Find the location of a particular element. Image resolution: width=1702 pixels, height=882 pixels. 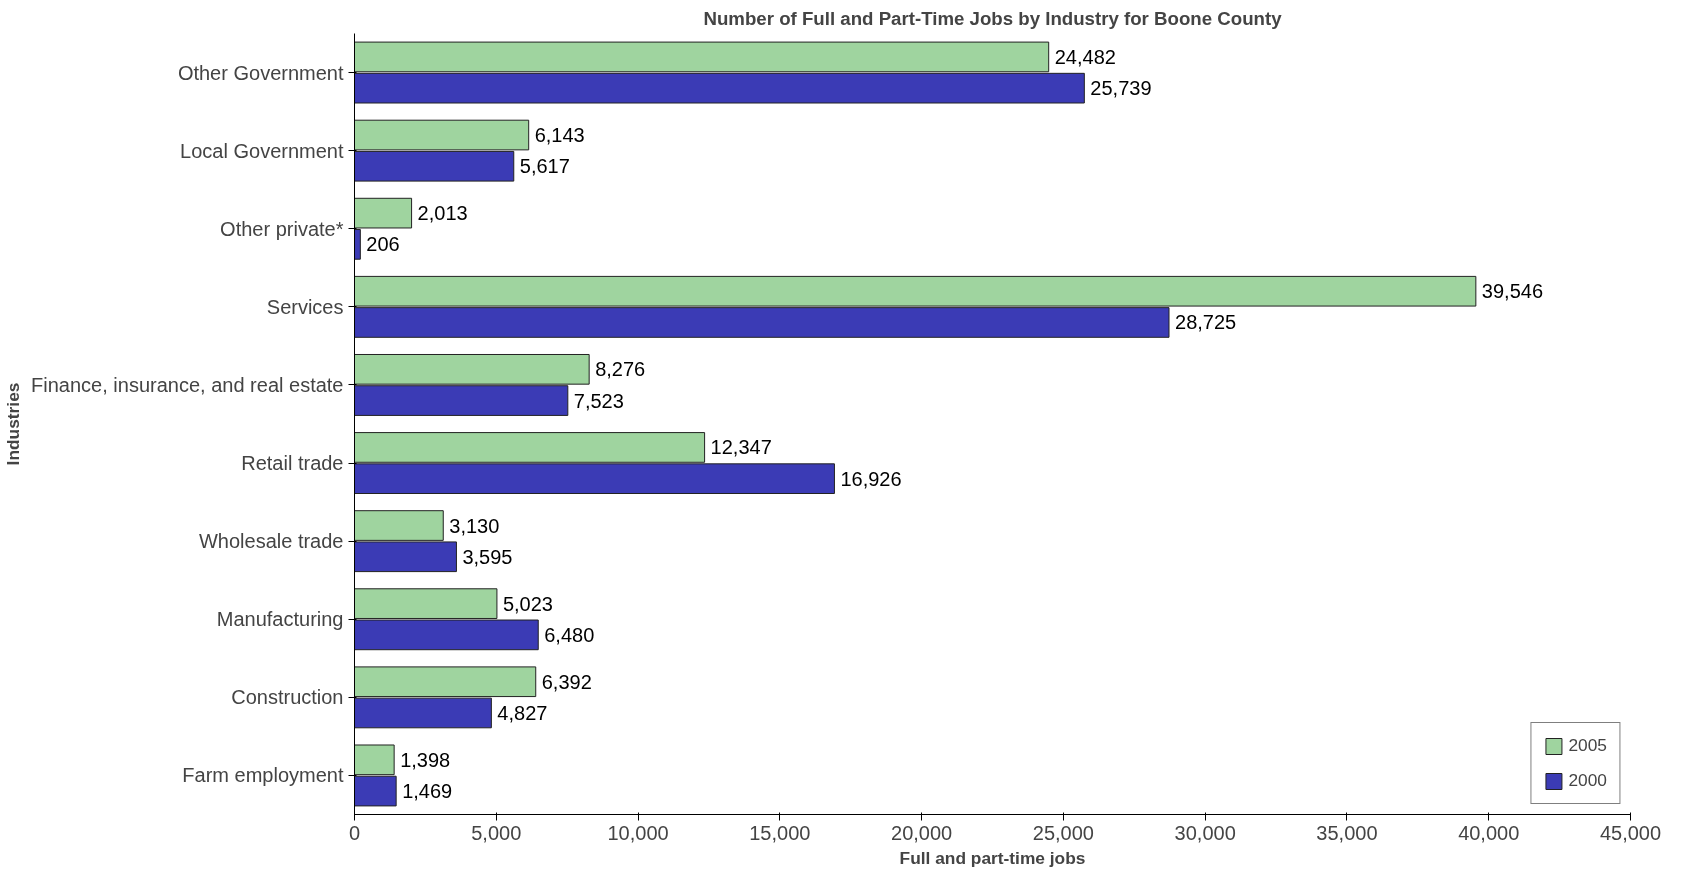

x-tick-label: 0 is located at coordinates (354, 832).